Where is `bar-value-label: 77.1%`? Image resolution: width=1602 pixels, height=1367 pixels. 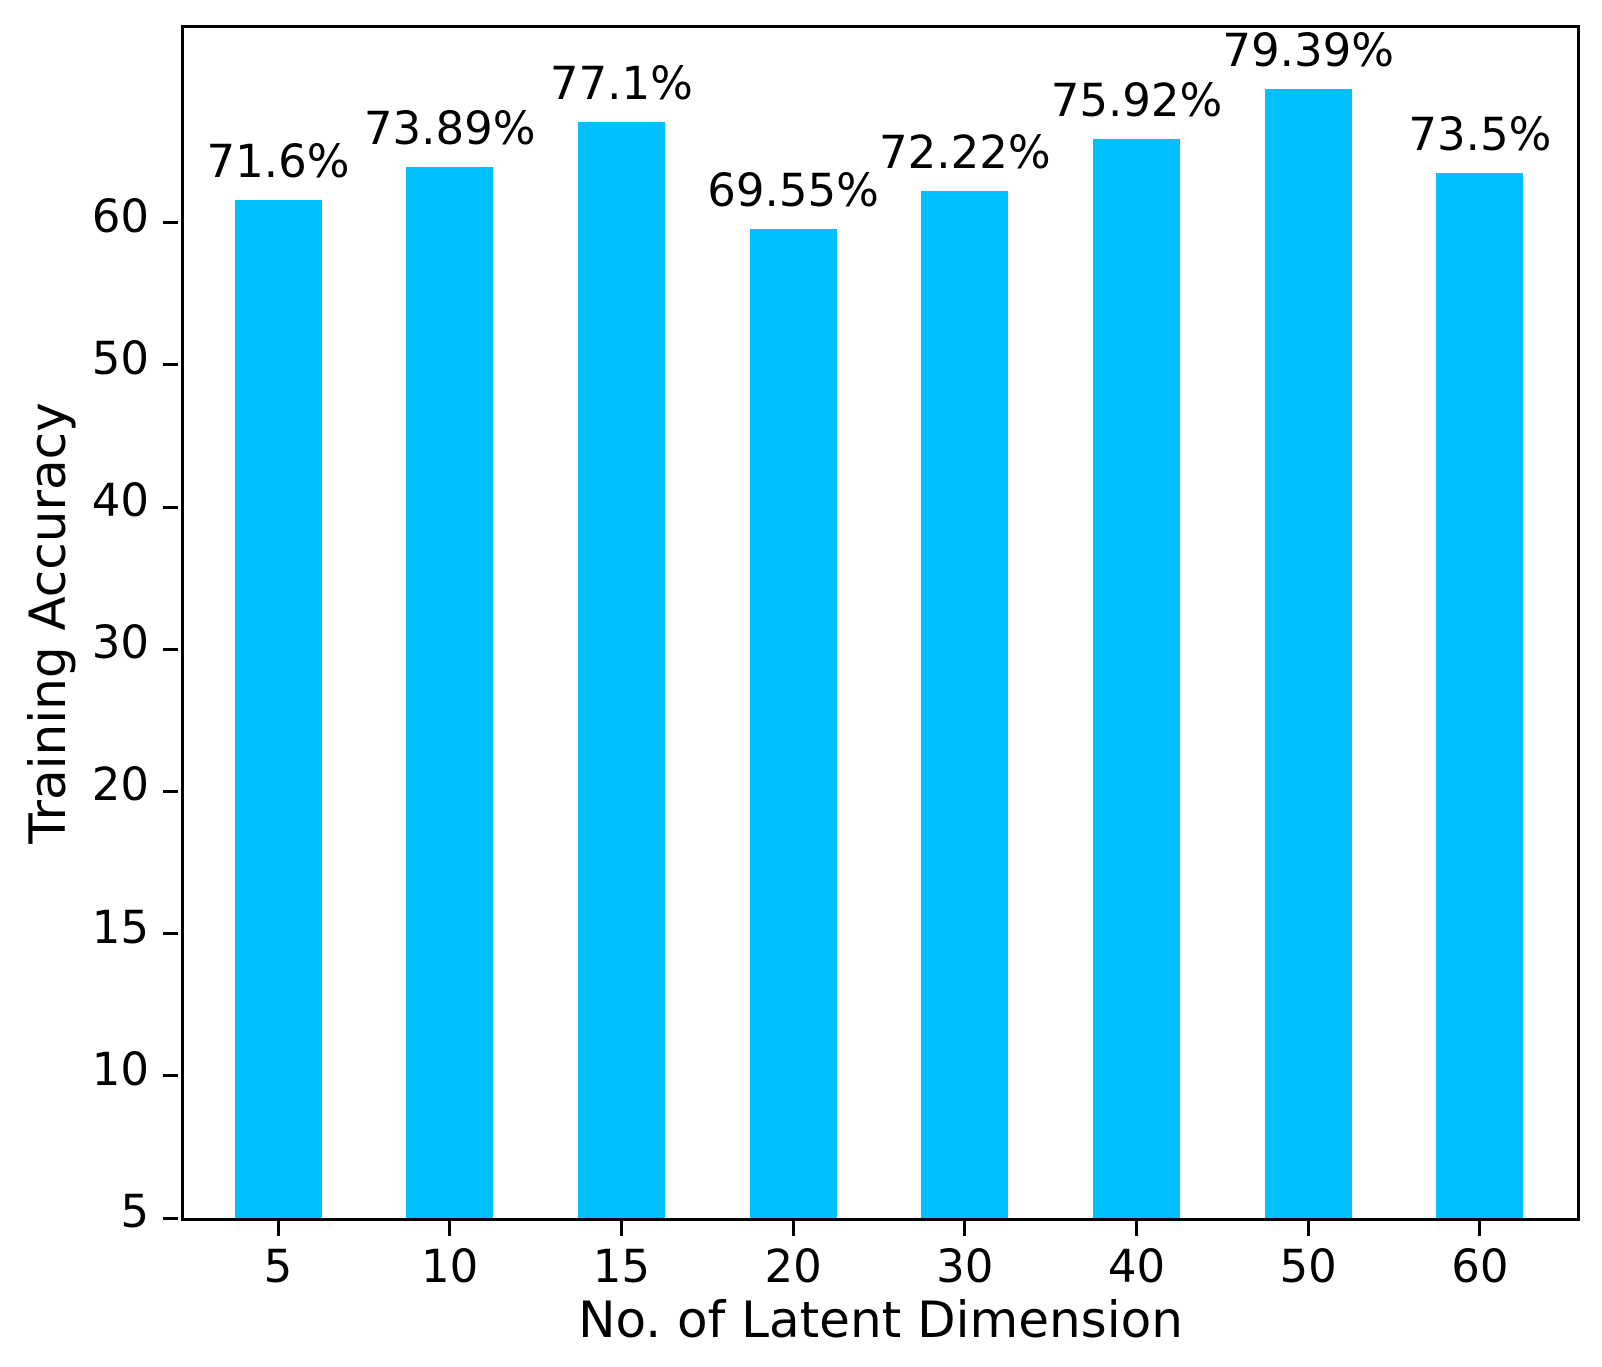
bar-value-label: 77.1% is located at coordinates (621, 83).